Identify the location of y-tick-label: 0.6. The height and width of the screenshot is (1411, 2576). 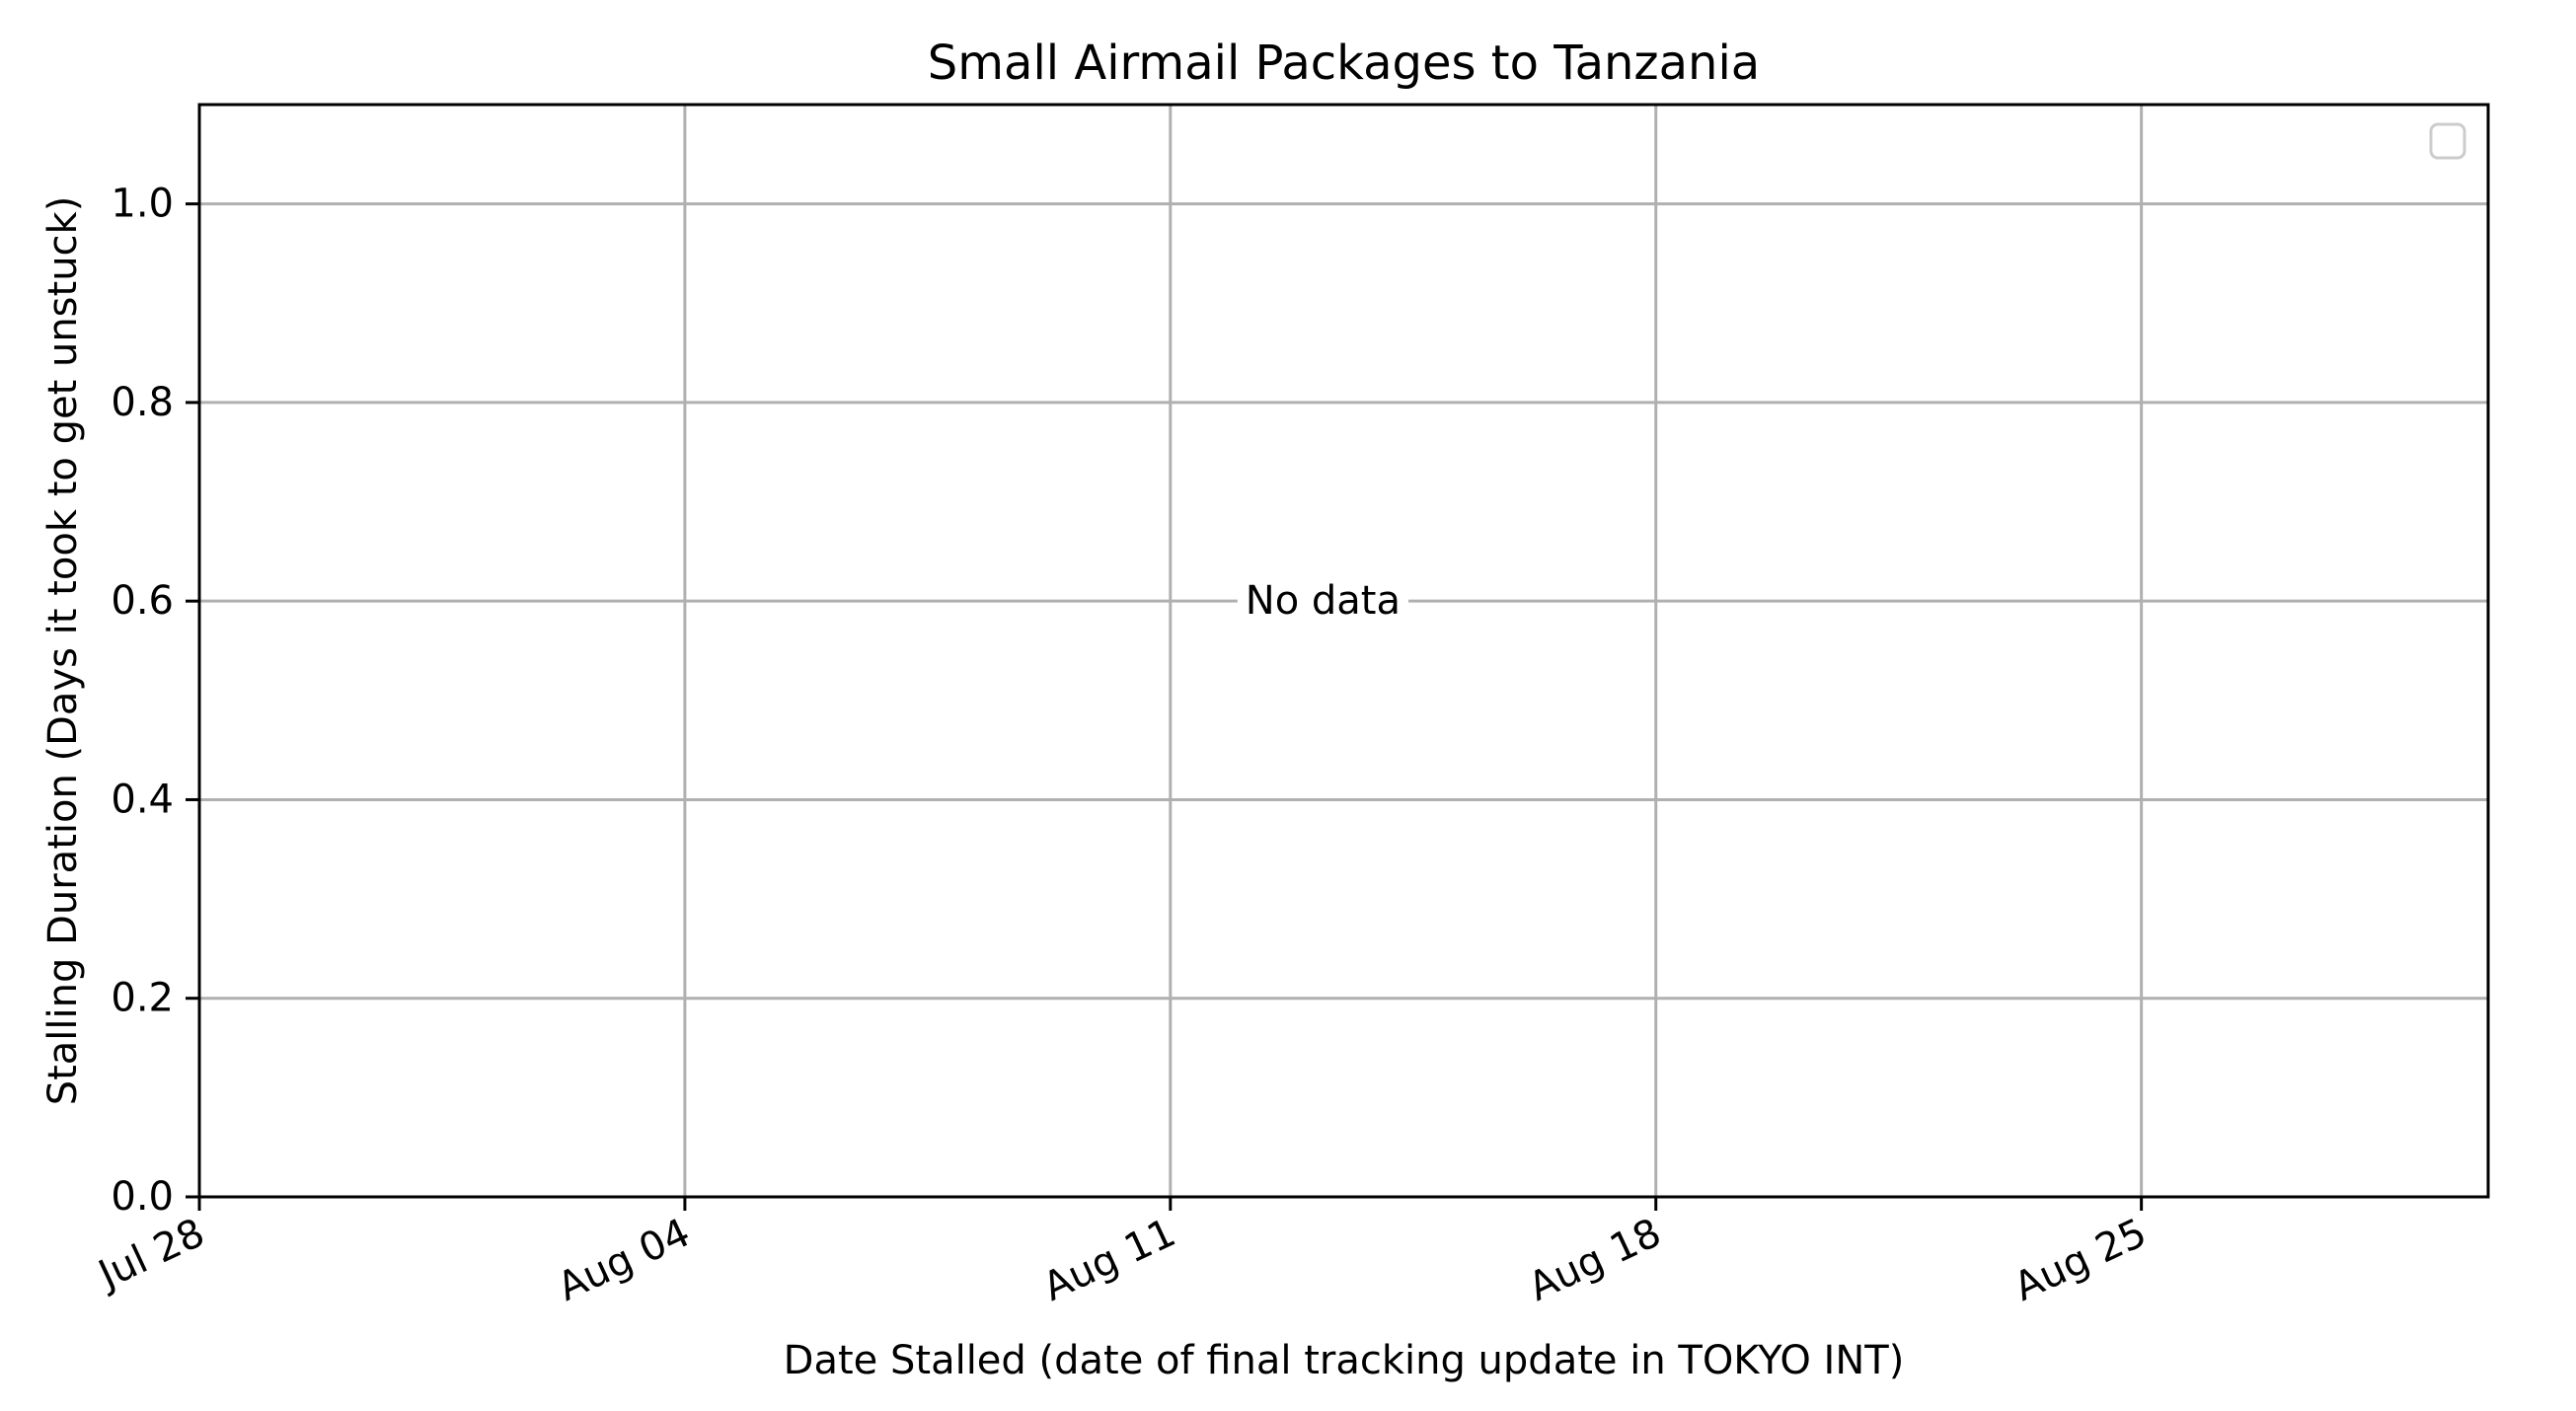
(142, 601).